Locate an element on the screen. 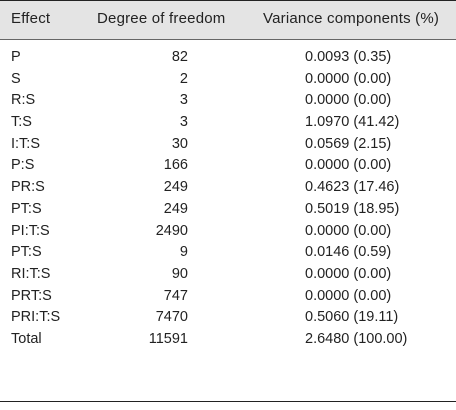  dof-cell: 30 is located at coordinates (179, 143).